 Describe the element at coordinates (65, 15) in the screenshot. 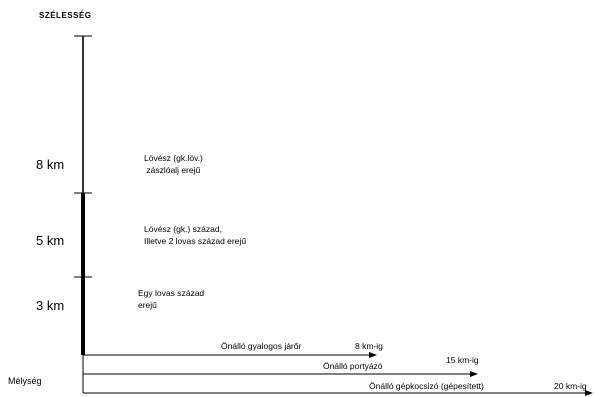

I see `diagram-title: SZÉLESSÉG` at that location.